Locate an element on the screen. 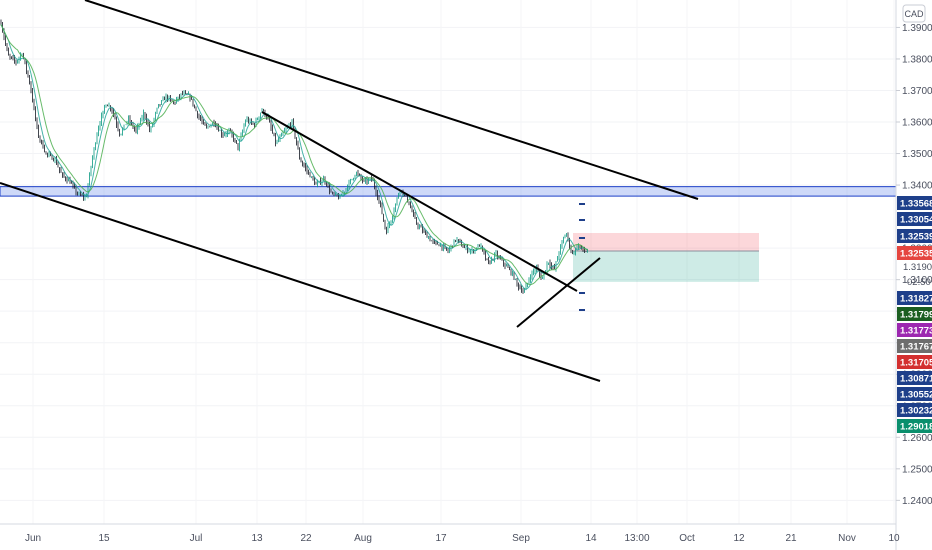 The width and height of the screenshot is (932, 550). x-tick-label: 22 is located at coordinates (306, 538).